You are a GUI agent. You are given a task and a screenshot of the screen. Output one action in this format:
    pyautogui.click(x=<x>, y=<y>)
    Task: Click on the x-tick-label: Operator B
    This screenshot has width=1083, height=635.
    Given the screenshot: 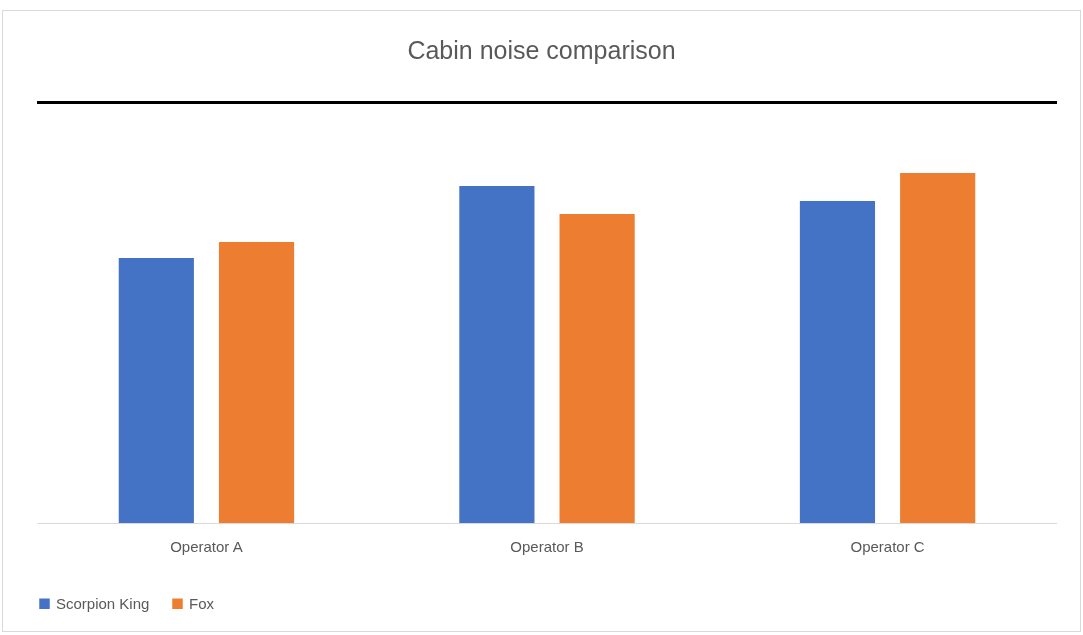 What is the action you would take?
    pyautogui.click(x=547, y=546)
    